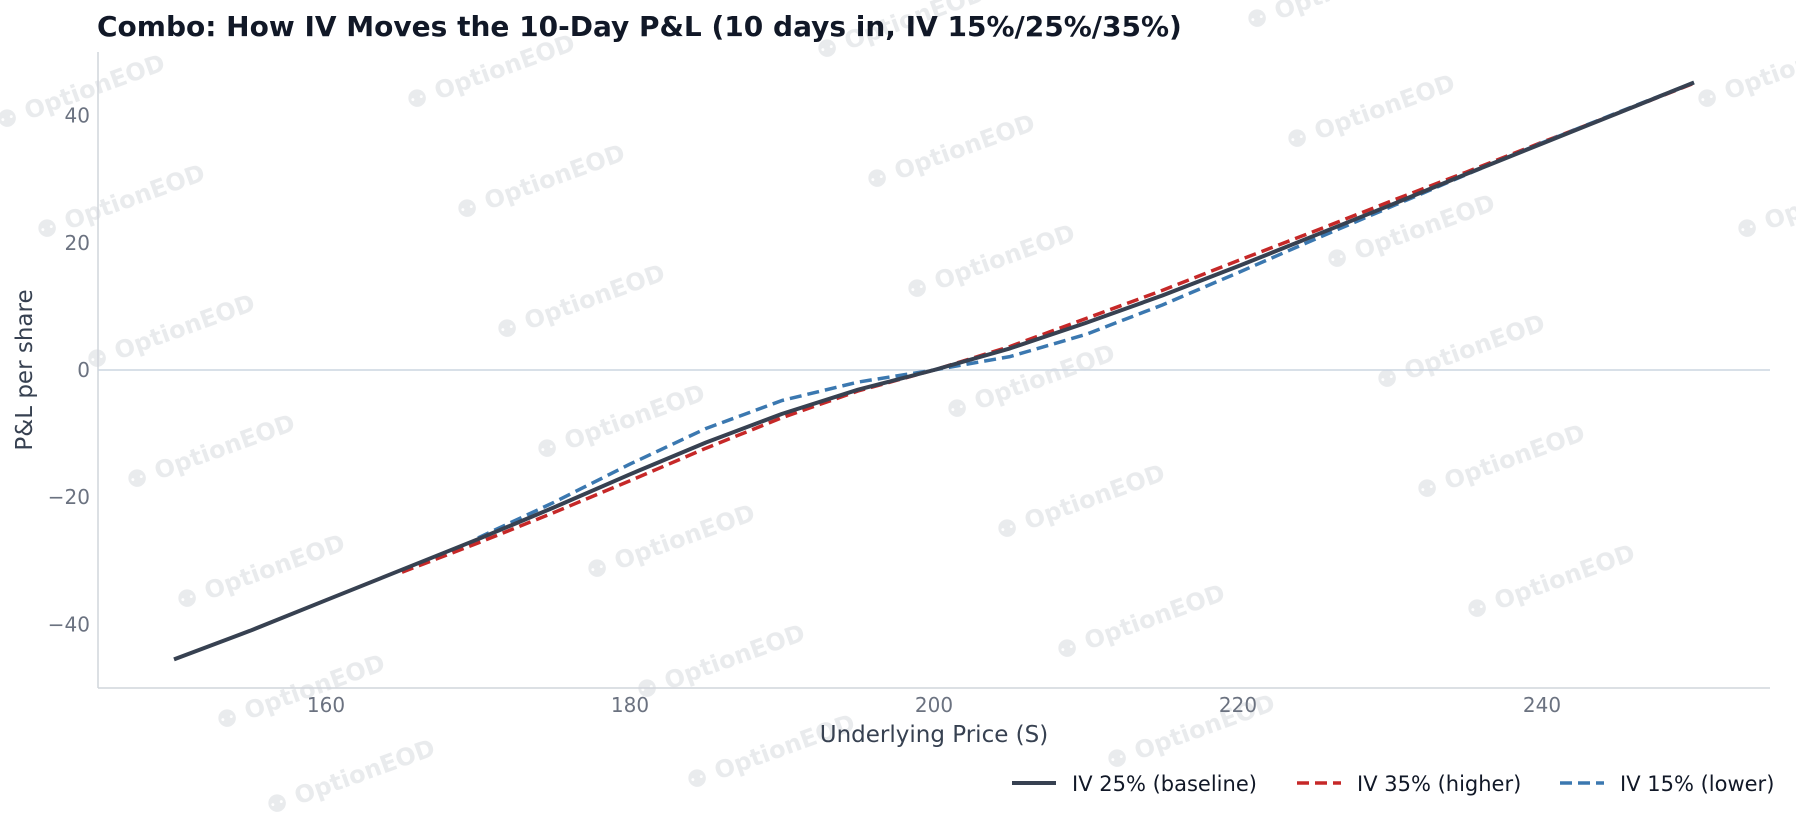 The width and height of the screenshot is (1796, 819). Describe the element at coordinates (69, 370) in the screenshot. I see `y-tick-labels: −40 −20 0 20 40` at that location.